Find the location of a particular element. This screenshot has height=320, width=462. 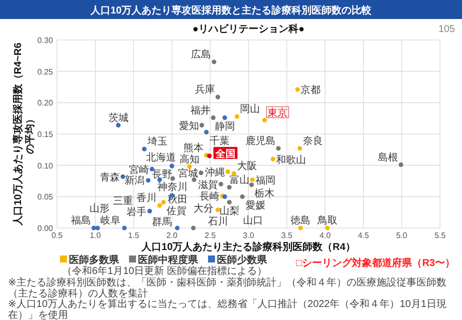

annotation: 岩手 is located at coordinates (136, 212).